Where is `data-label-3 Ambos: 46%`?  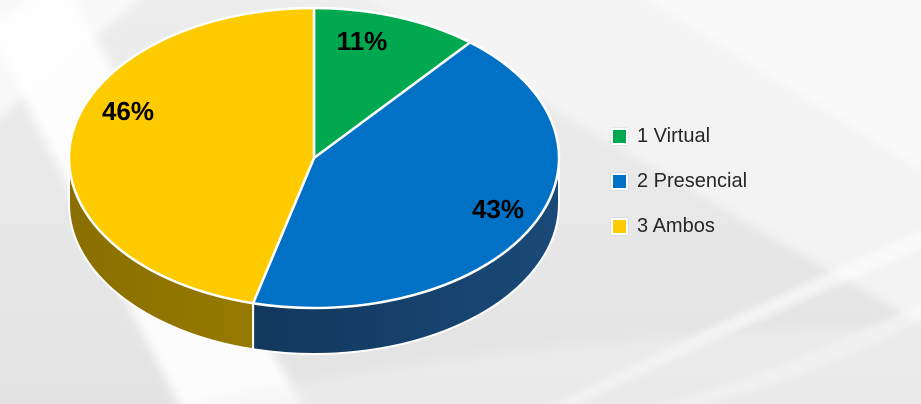 data-label-3 Ambos: 46% is located at coordinates (128, 111).